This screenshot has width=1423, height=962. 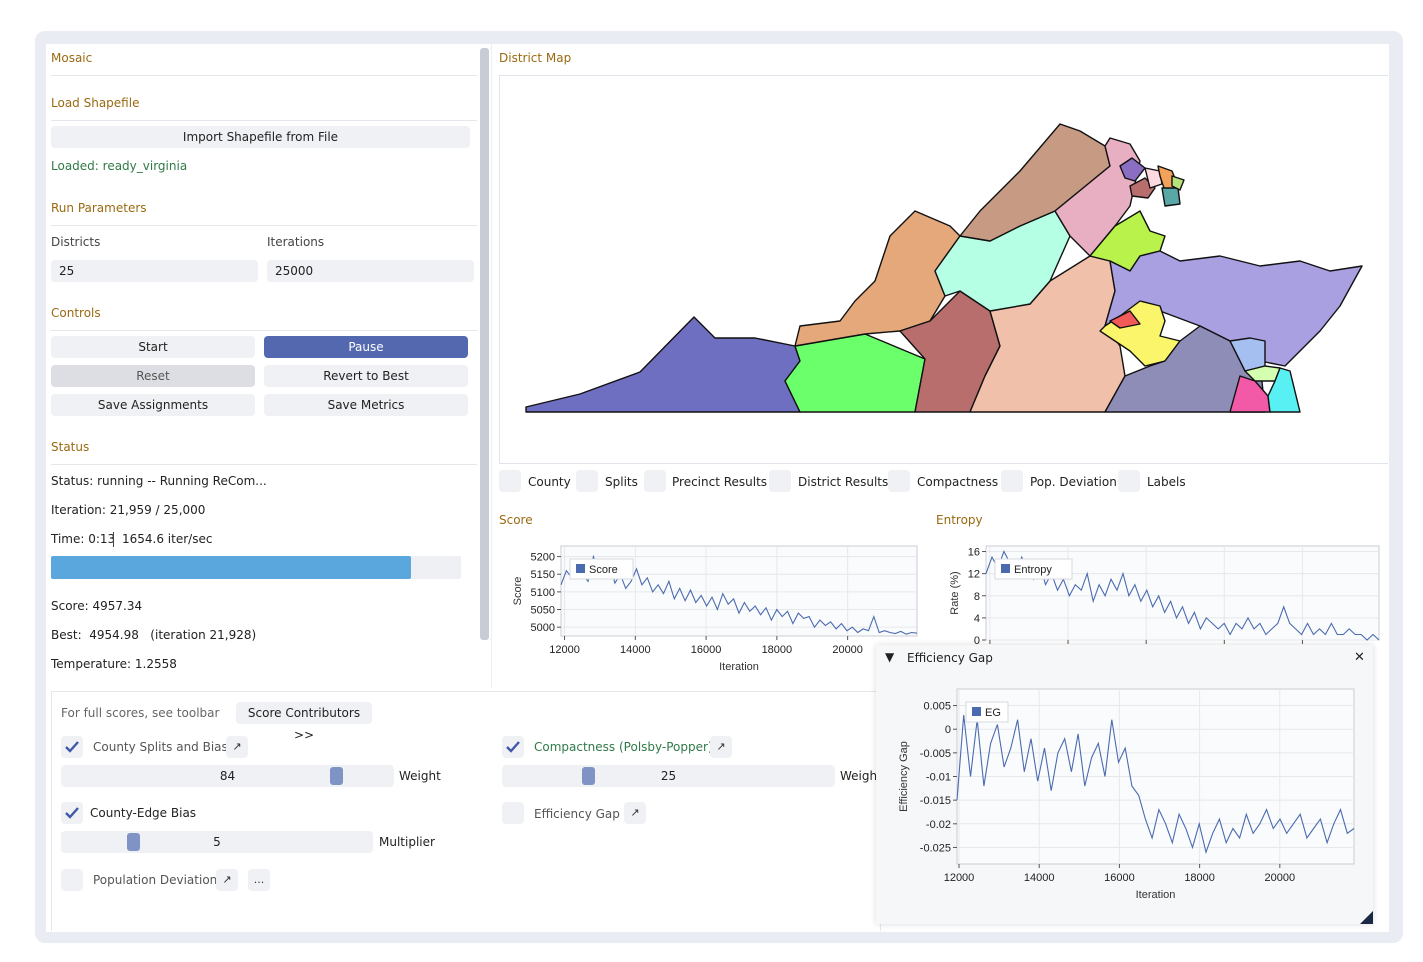 I want to click on entropy-chart: 0 4 8 12 16 Entropy Rate (%), so click(x=1160, y=591).